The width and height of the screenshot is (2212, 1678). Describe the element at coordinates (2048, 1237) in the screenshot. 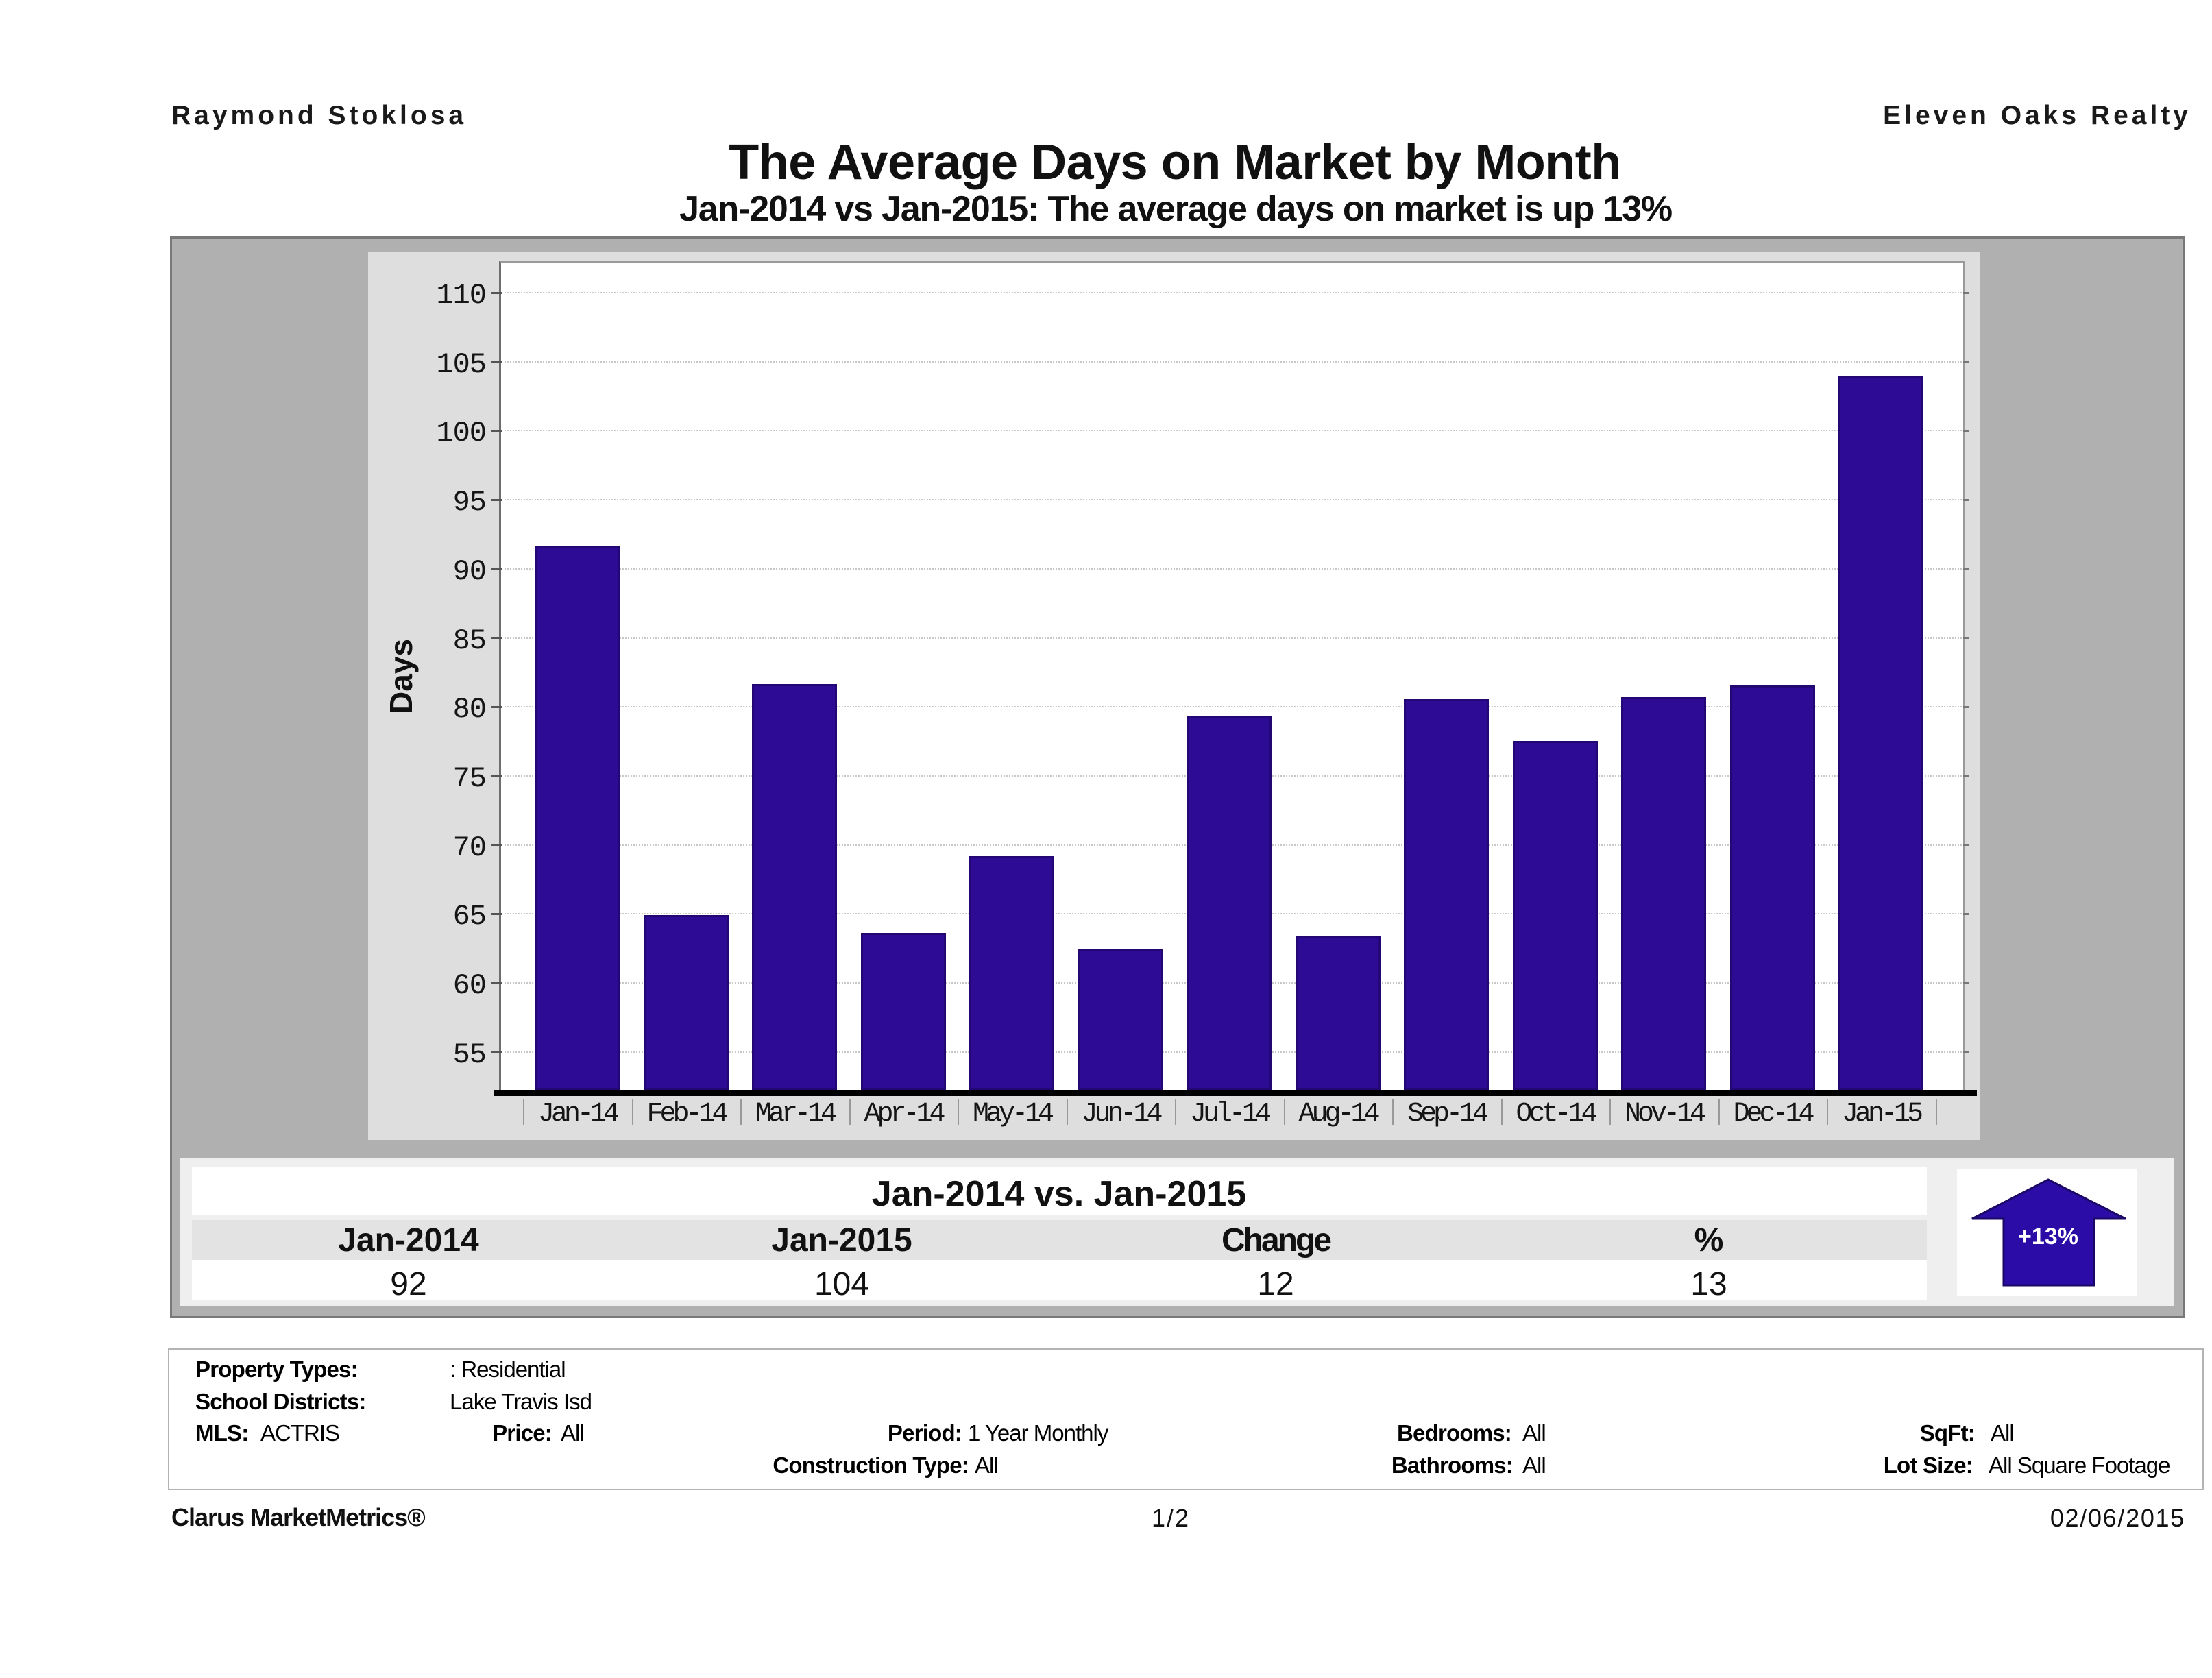

I see `svg-text: +13%` at that location.